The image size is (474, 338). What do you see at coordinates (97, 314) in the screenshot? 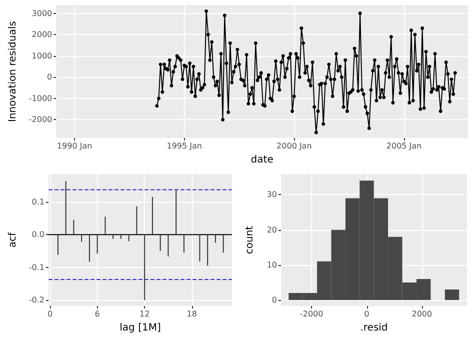
I see `x-tick-label: 6` at bounding box center [97, 314].